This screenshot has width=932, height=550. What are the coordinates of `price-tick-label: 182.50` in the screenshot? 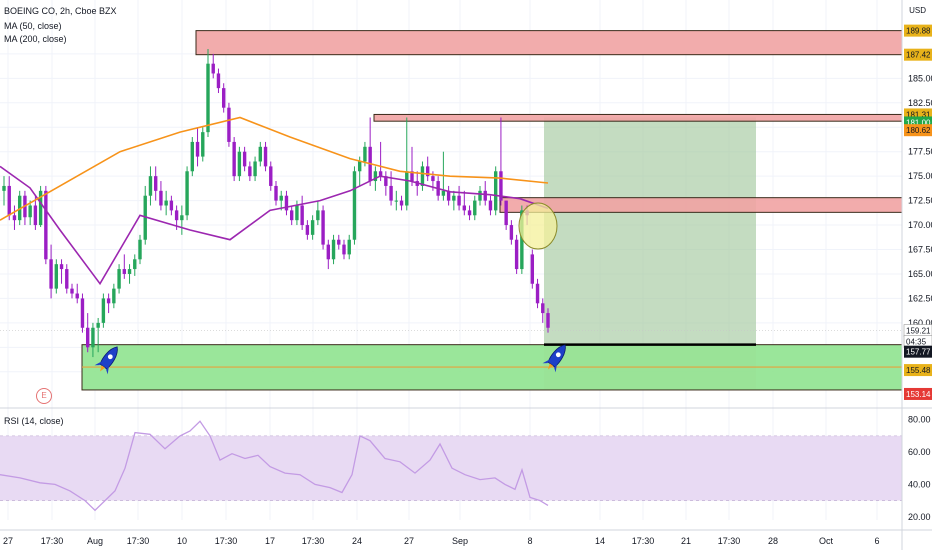 It's located at (920, 103).